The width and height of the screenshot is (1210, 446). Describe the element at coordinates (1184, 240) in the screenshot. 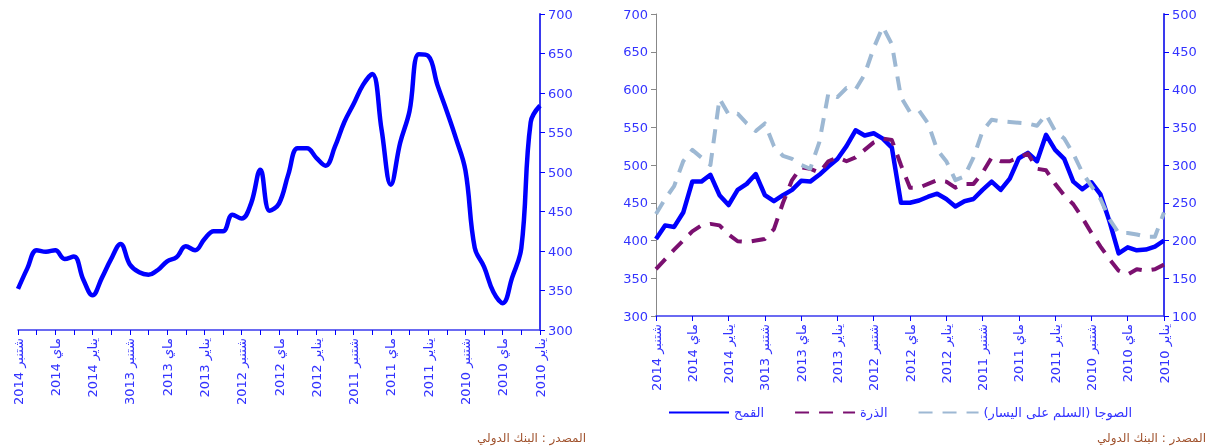

I see `y2-tick-label: 200` at that location.